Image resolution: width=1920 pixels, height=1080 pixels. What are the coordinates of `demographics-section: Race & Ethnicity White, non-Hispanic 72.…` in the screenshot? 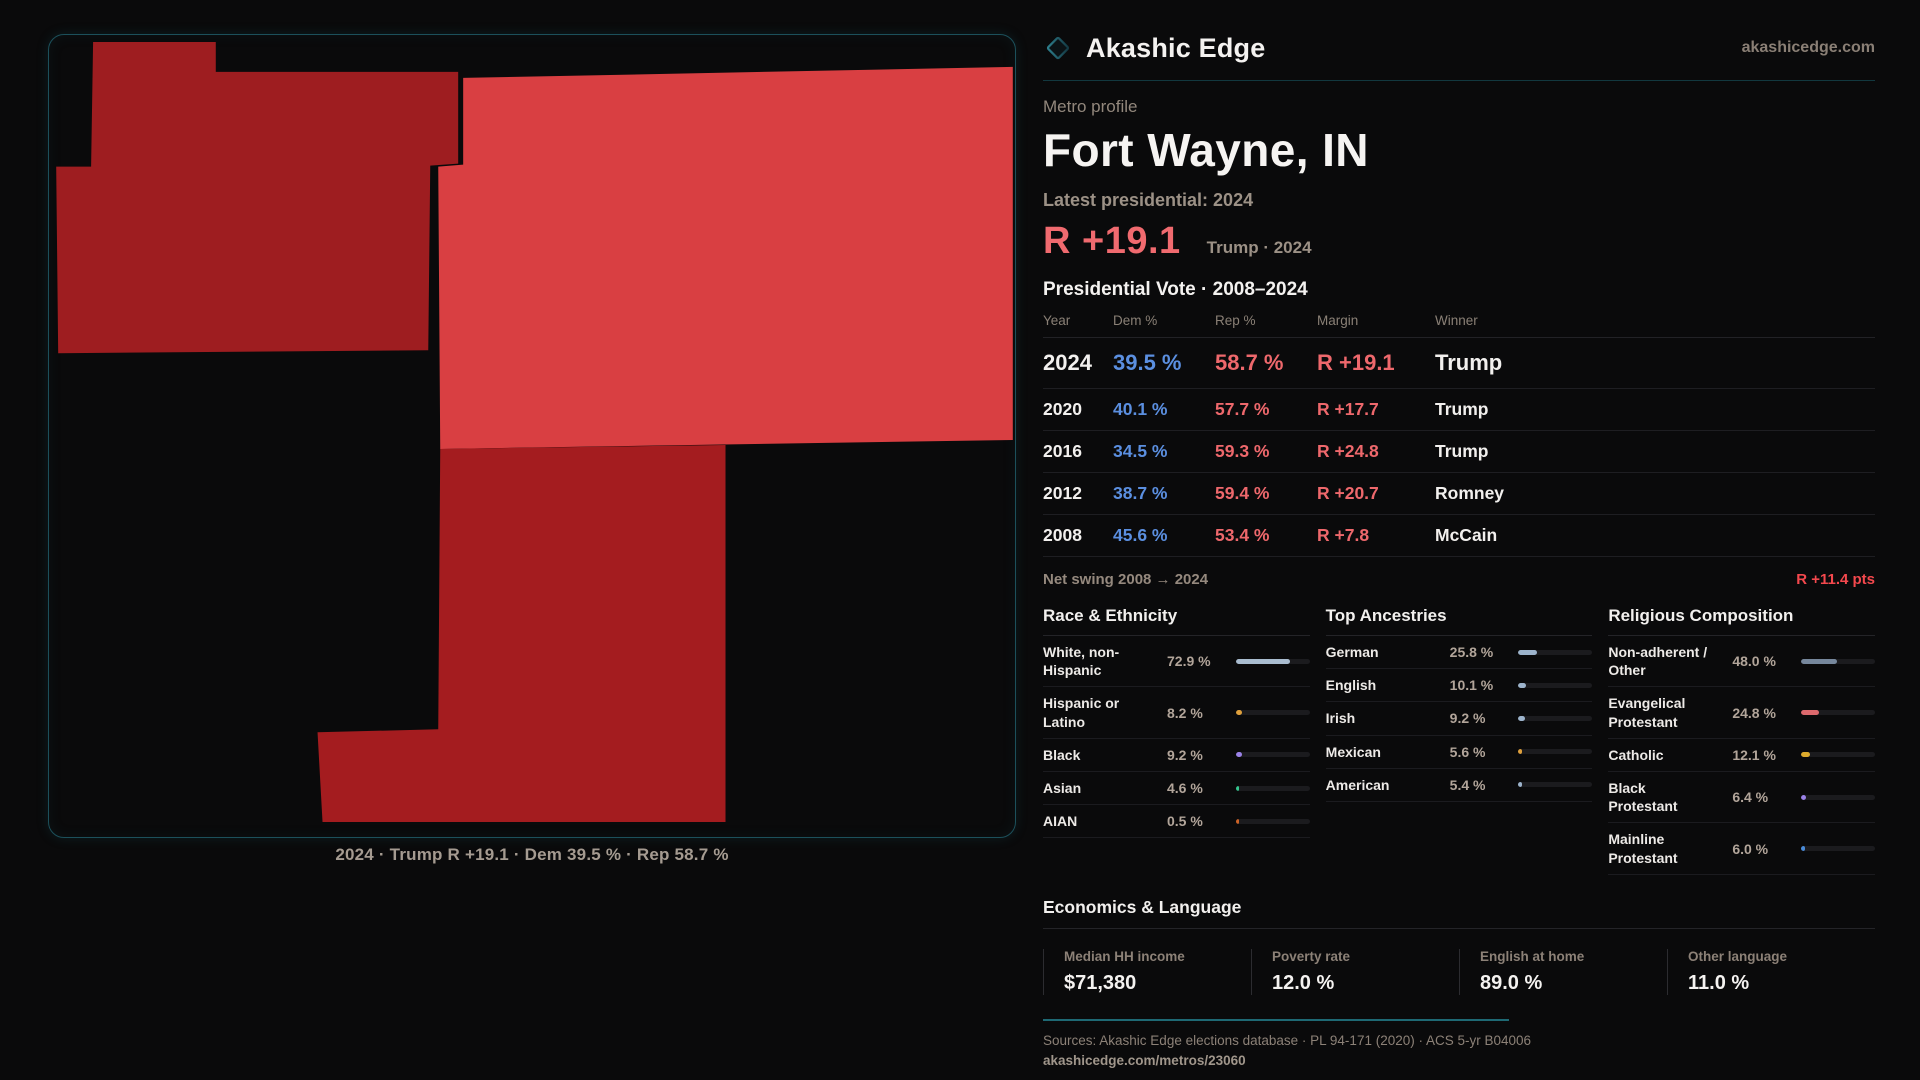 It's located at (1176, 740).